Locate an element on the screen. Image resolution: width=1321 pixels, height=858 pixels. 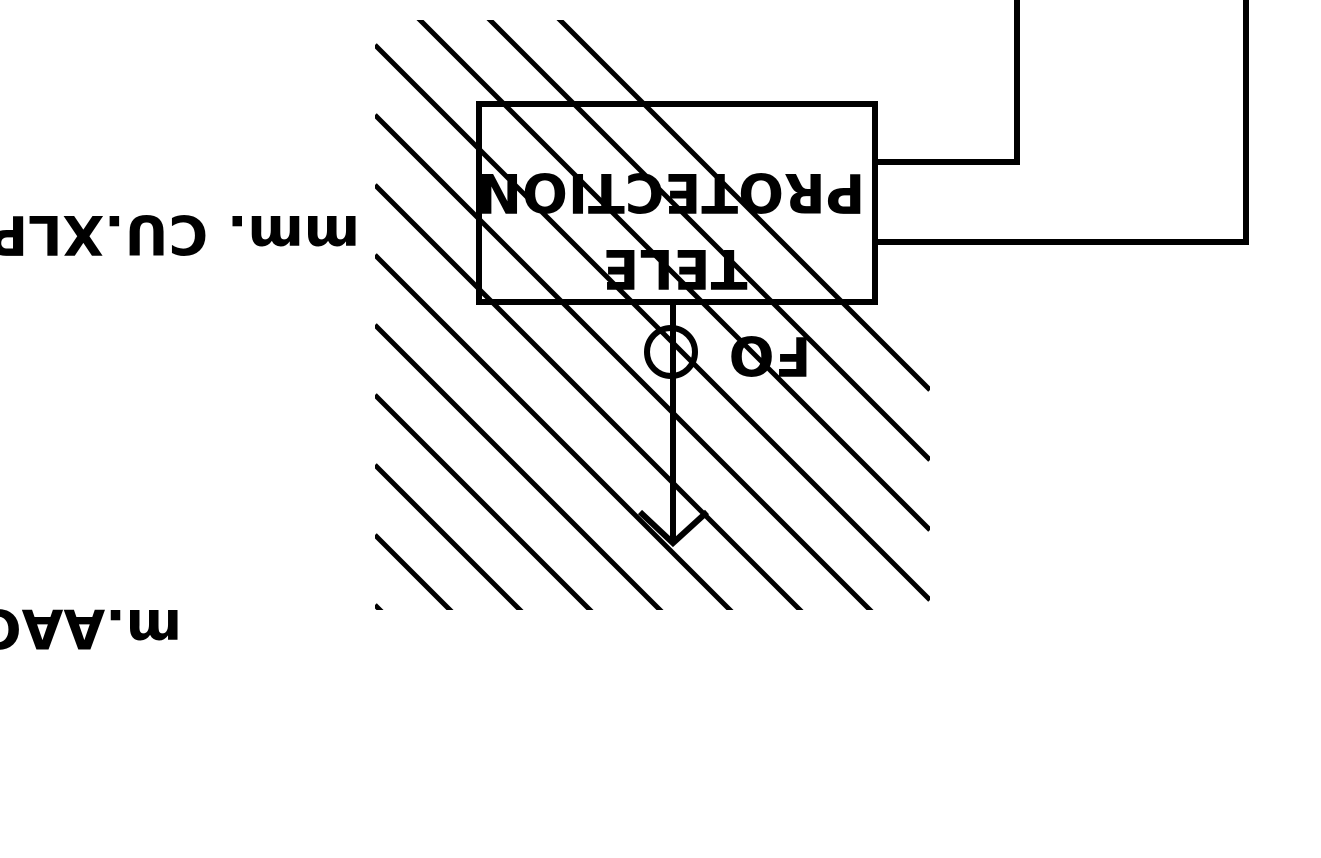
tele-protection-box is located at coordinates (677, 203).